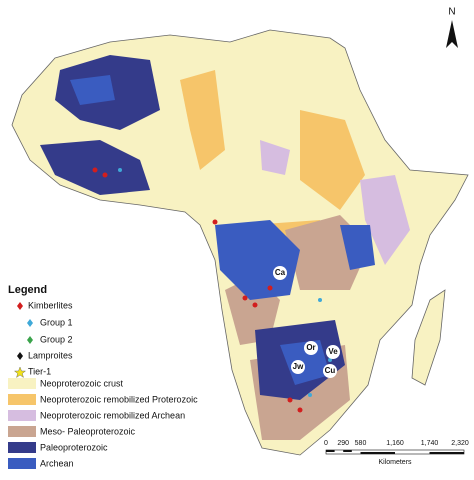  What do you see at coordinates (74, 447) in the screenshot?
I see `legend-label: Paleoproterozoic` at bounding box center [74, 447].